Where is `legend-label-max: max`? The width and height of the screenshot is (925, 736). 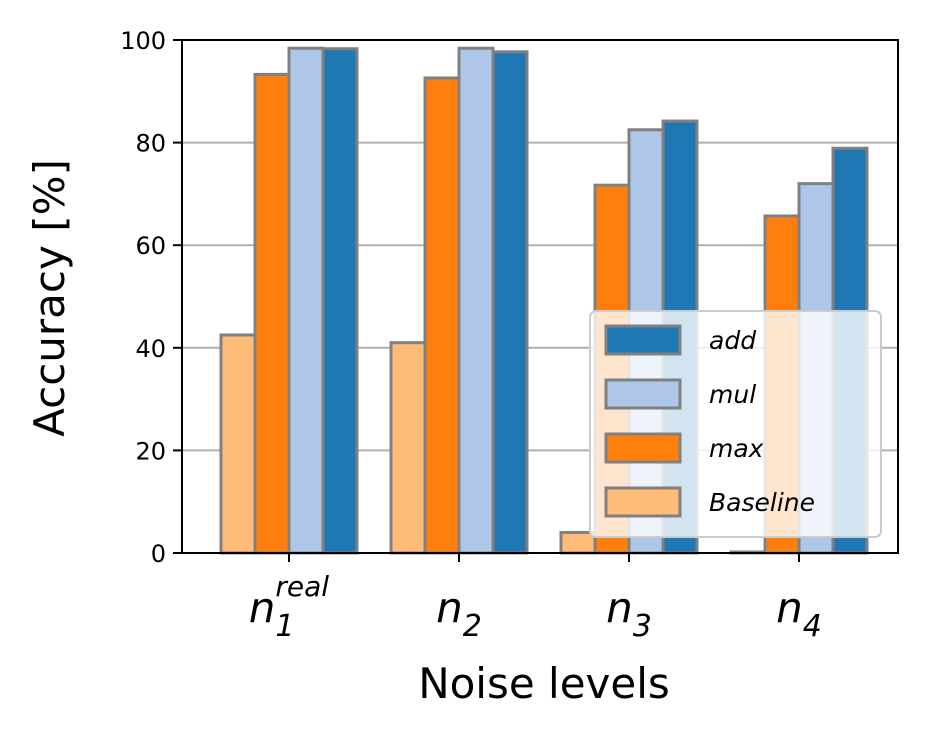
legend-label-max: max is located at coordinates (736, 448).